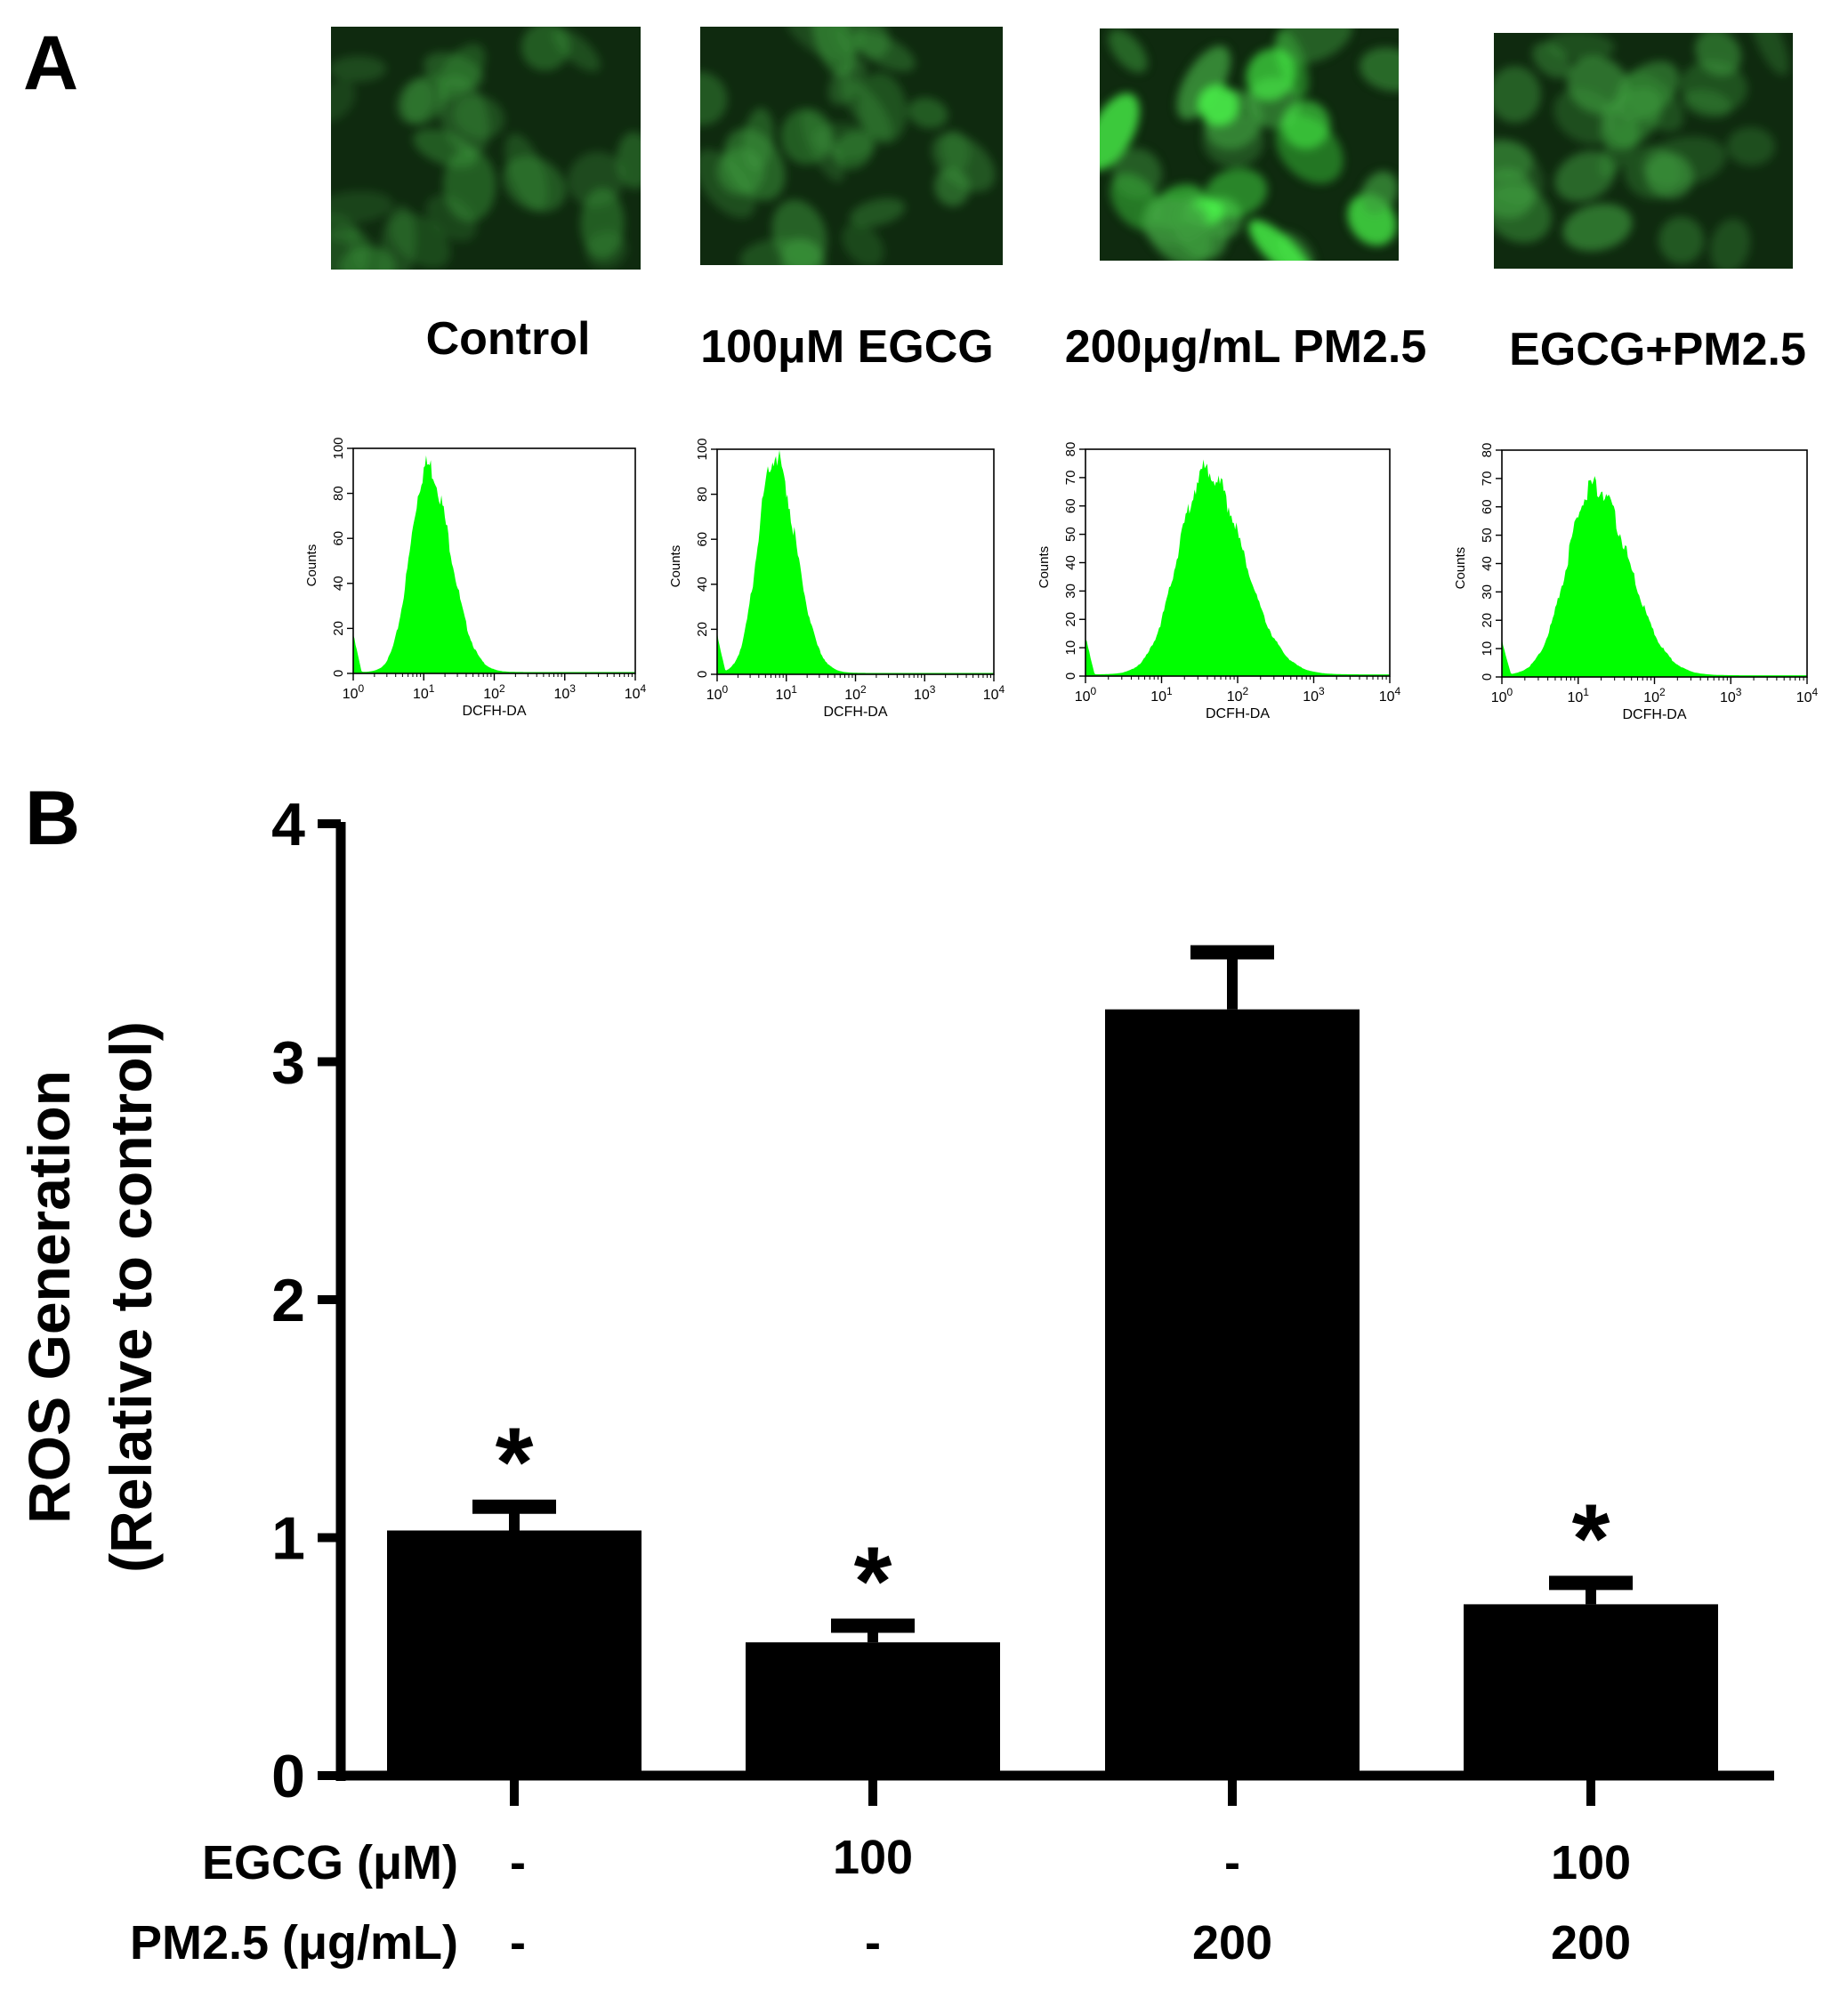  Describe the element at coordinates (49, 1297) in the screenshot. I see `y-axis-title-line1: ROS Generation` at that location.